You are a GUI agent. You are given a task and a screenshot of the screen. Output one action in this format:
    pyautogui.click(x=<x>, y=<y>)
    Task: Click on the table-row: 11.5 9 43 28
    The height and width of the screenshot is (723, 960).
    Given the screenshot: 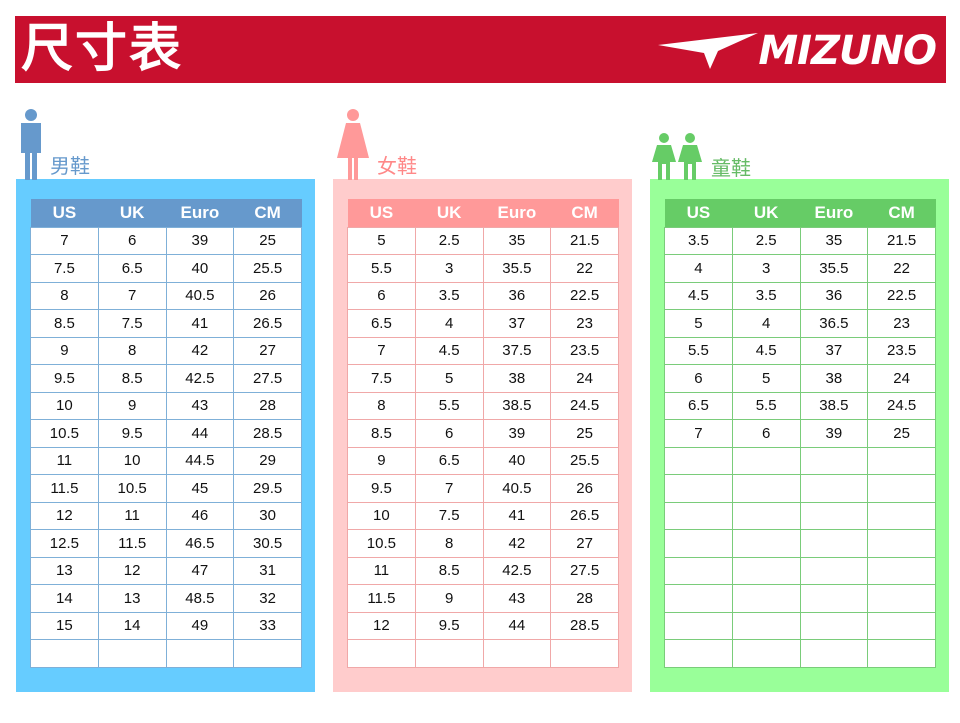 What is the action you would take?
    pyautogui.click(x=483, y=598)
    